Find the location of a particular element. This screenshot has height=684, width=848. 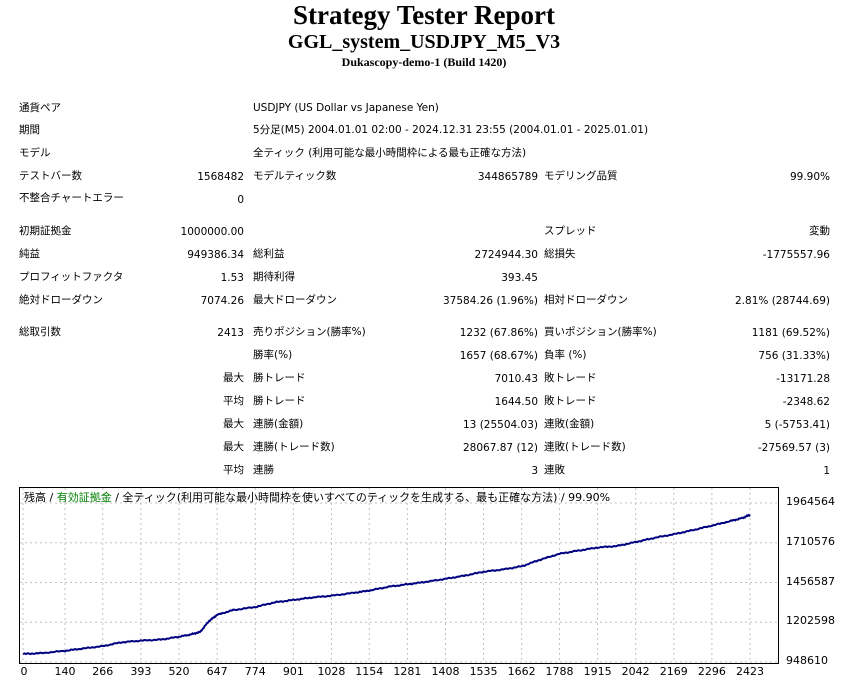

errors-label: 不整合チャートエラー is located at coordinates (71, 198).